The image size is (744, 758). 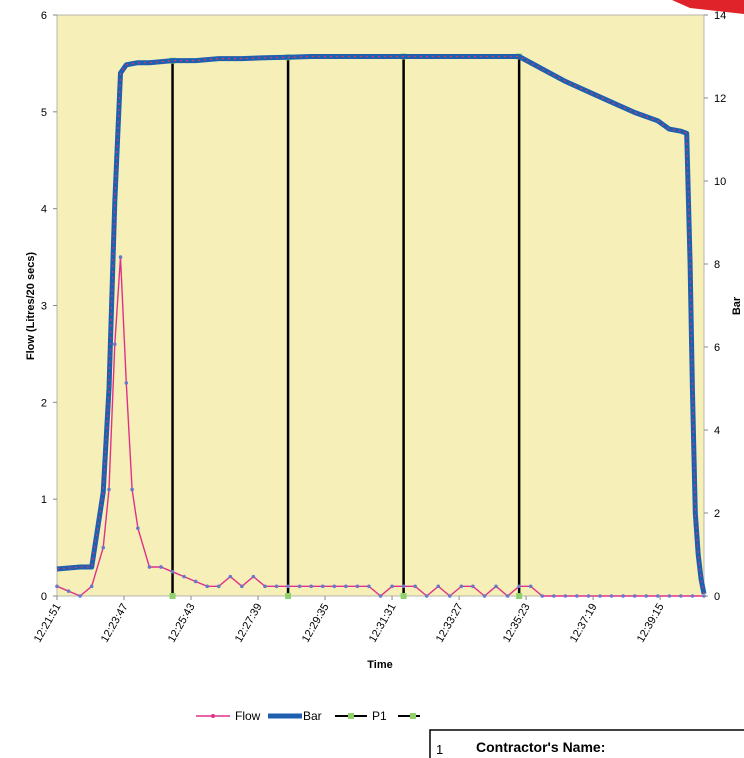 I want to click on y-left-tick-label: 4, so click(x=44, y=210).